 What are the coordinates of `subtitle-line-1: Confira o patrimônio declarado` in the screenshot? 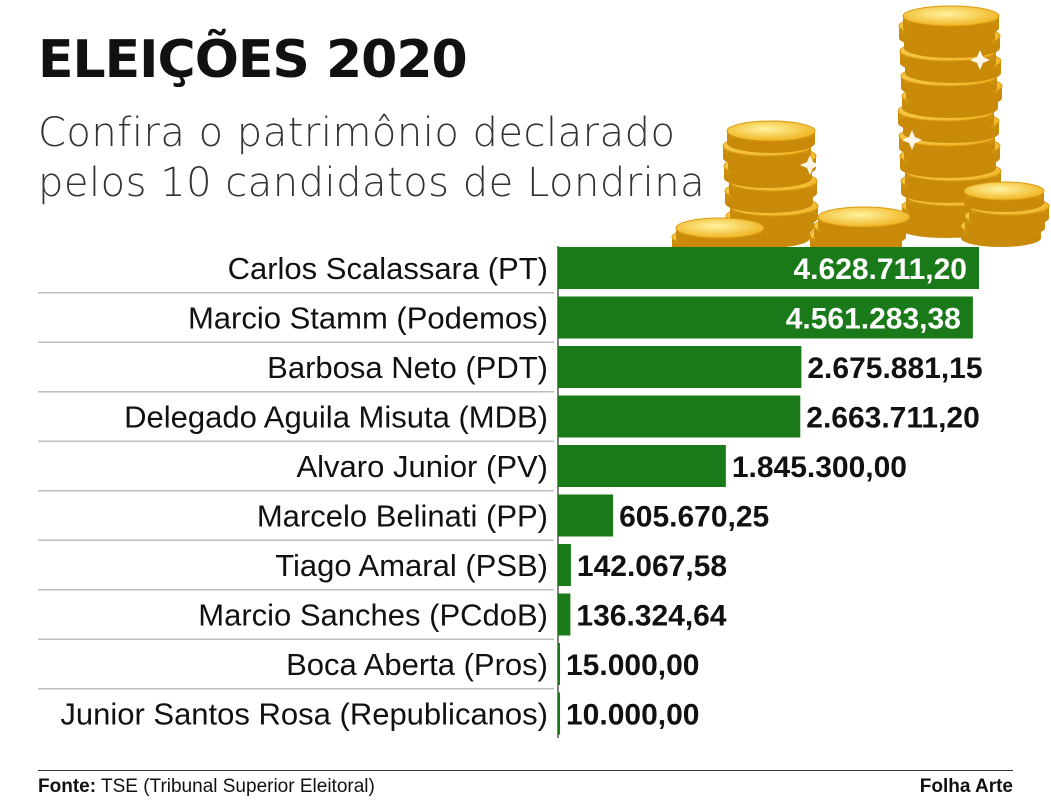 It's located at (357, 133).